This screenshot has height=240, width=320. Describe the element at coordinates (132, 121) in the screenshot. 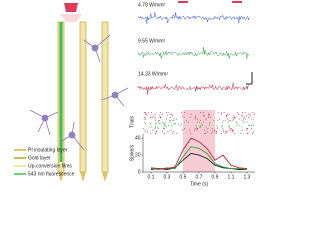

I see `raster-label: Trials` at that location.